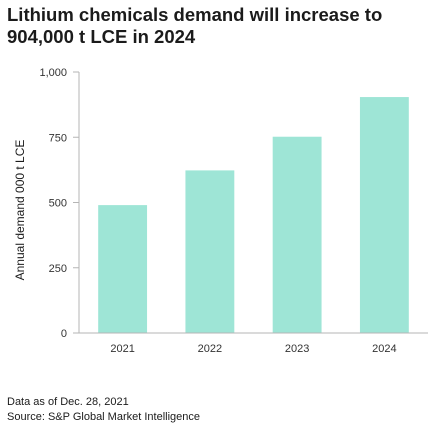 This screenshot has width=446, height=432. I want to click on y-tick-labels: 0 250 500 750 1,000, so click(53, 203).